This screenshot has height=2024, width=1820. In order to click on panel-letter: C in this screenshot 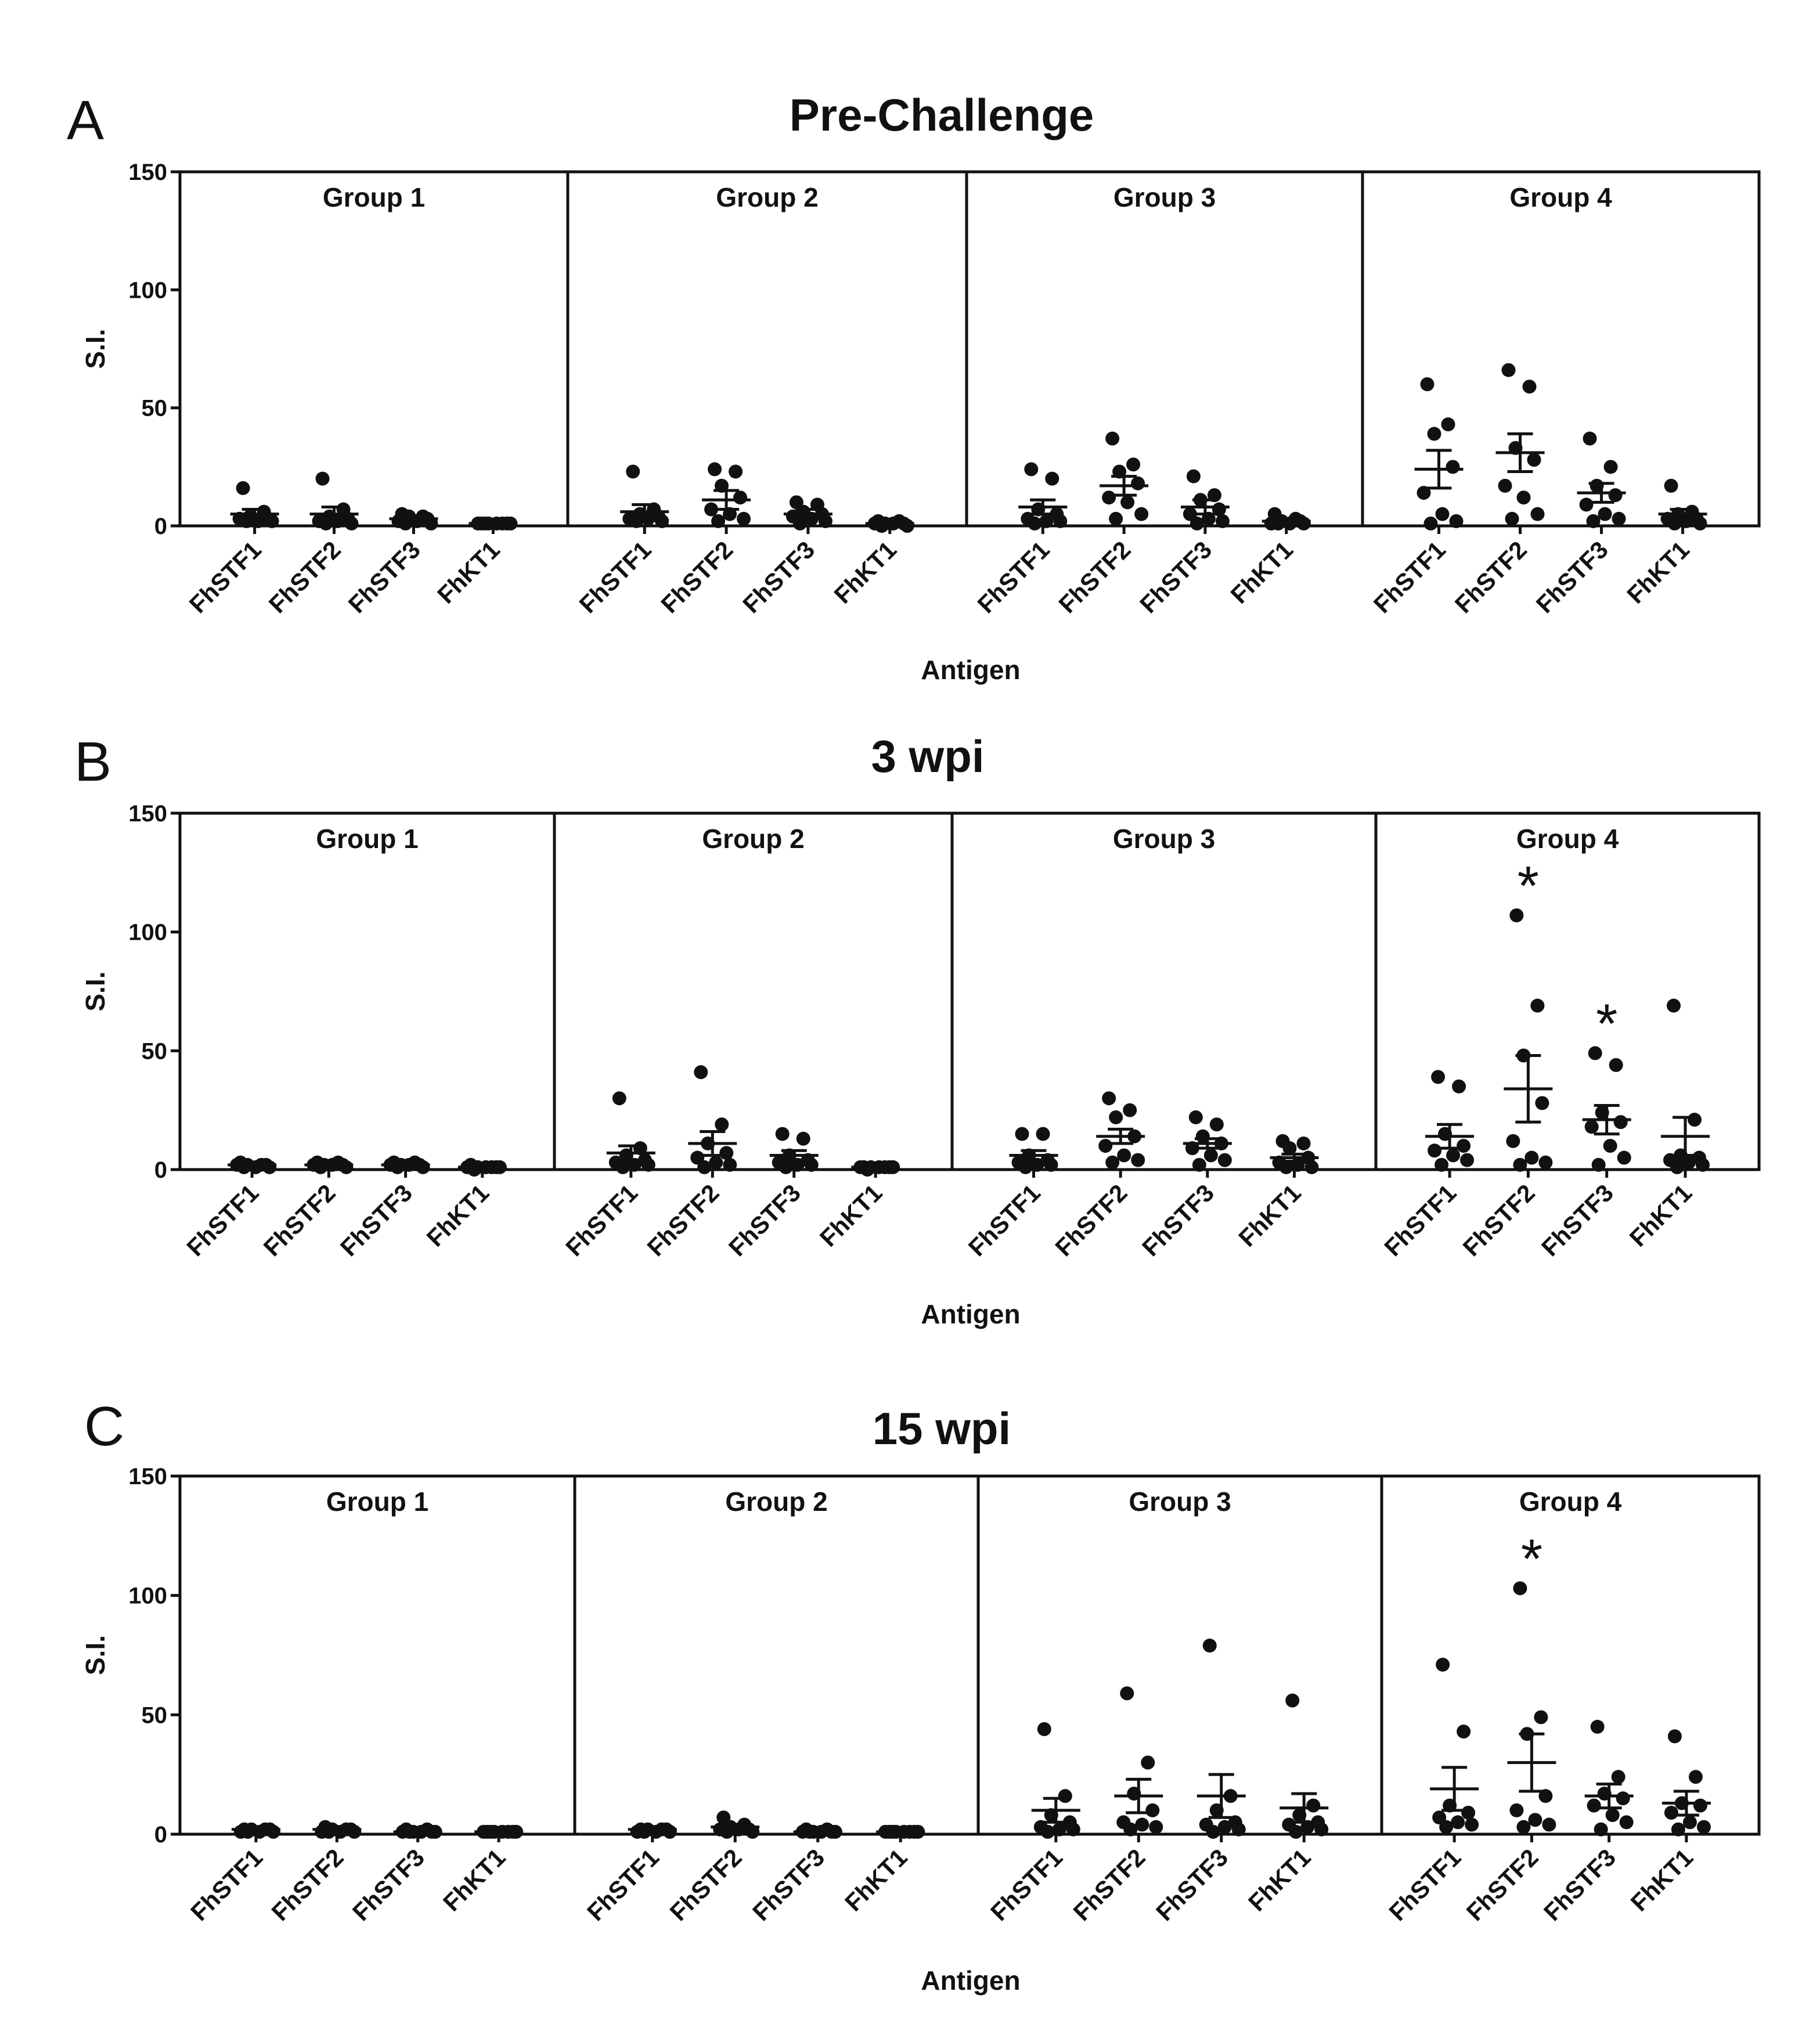, I will do `click(104, 1426)`.